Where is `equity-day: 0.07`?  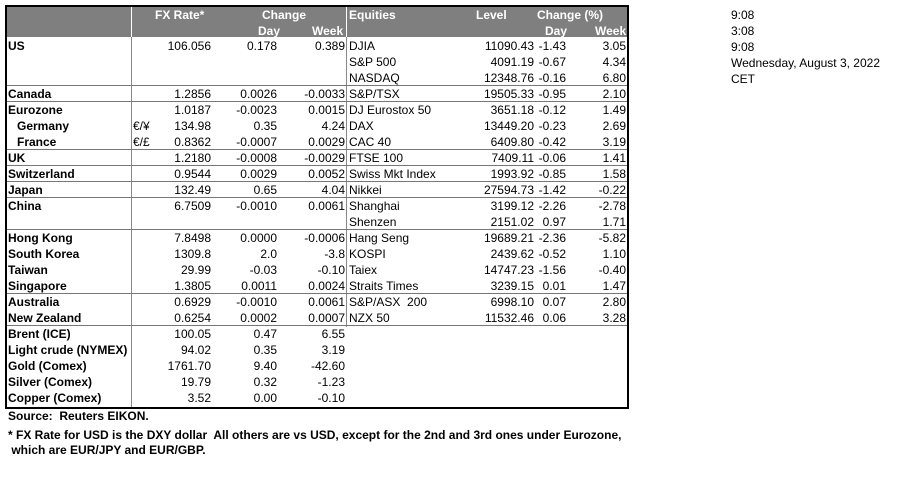
equity-day: 0.07 is located at coordinates (554, 302).